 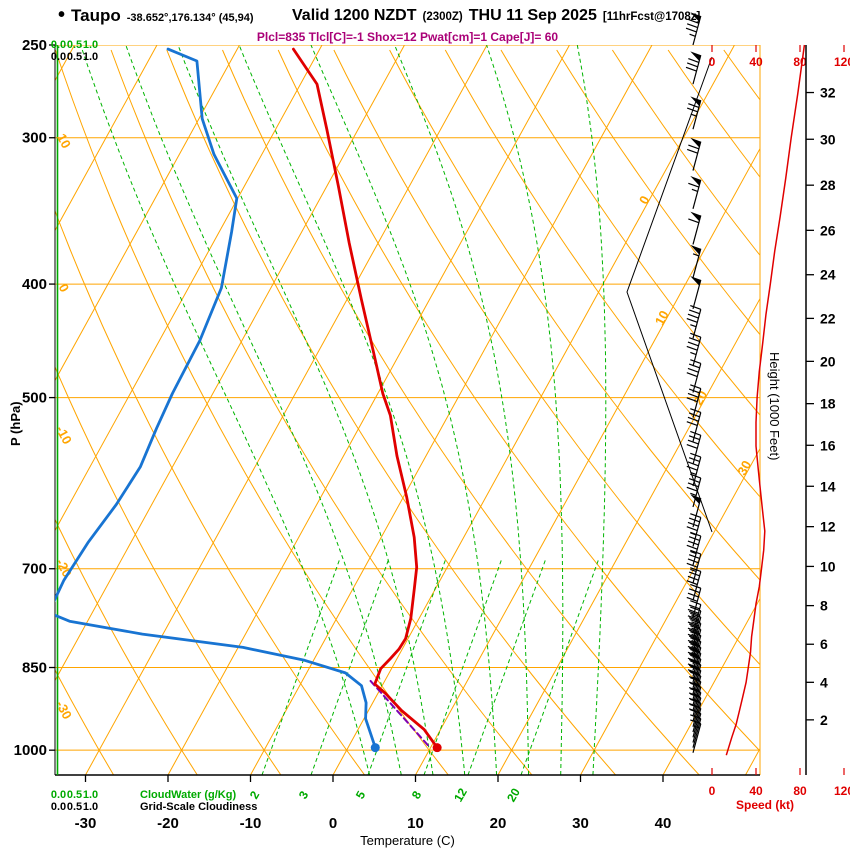 I want to click on height-tick-label: 10, so click(x=828, y=566).